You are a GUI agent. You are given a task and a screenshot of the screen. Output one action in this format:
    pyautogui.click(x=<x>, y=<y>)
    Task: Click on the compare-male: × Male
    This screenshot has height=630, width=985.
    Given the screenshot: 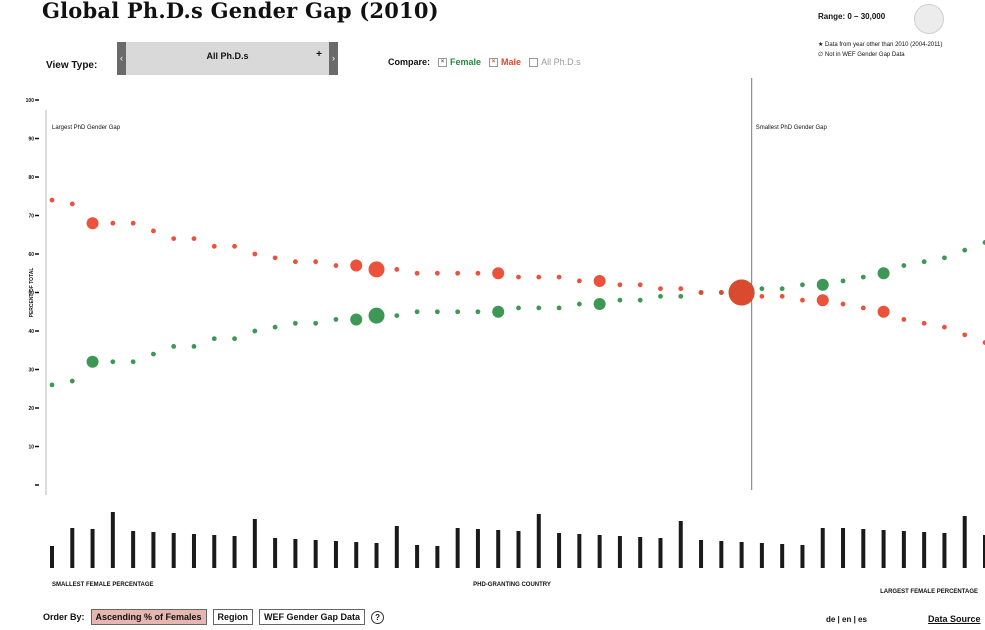 What is the action you would take?
    pyautogui.click(x=505, y=62)
    